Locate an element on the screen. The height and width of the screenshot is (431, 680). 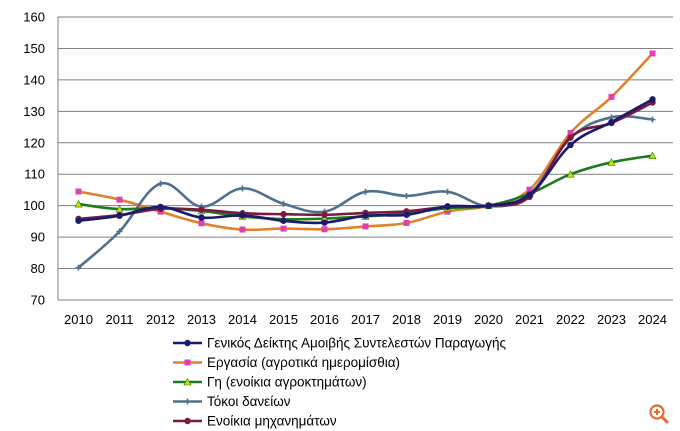
x-tick-label: 2016 is located at coordinates (324, 319).